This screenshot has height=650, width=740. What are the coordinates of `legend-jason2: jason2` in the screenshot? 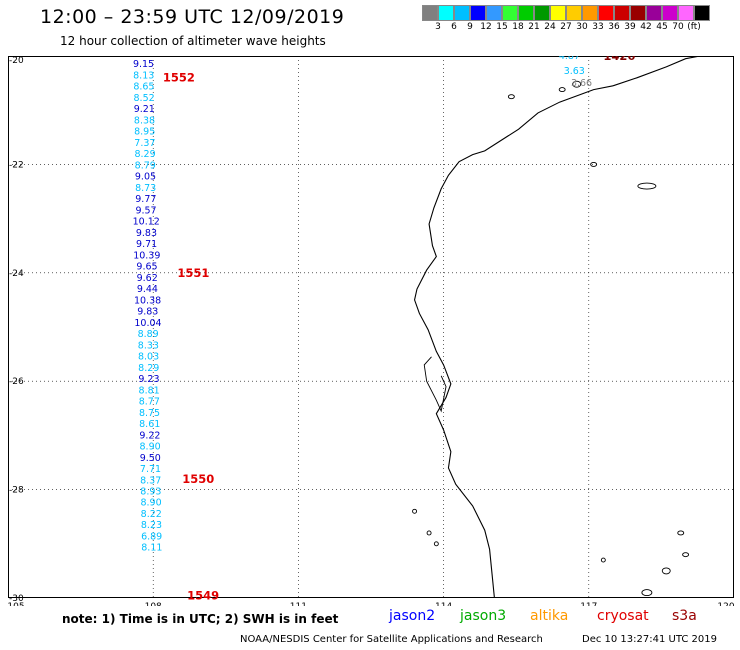 It's located at (412, 616).